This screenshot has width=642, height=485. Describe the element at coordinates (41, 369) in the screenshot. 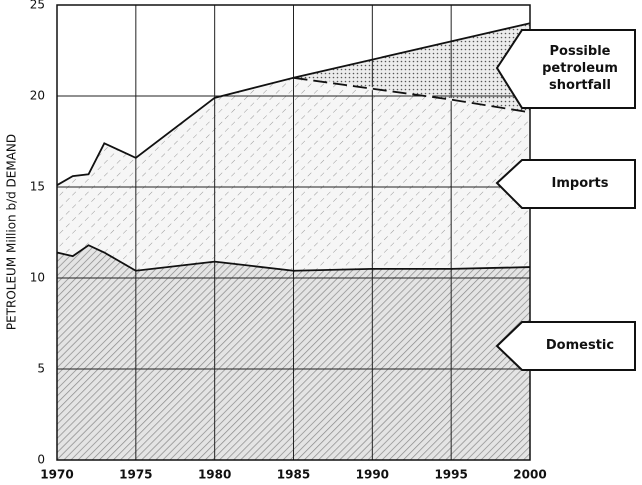

I see `y-tick-label: 5` at that location.